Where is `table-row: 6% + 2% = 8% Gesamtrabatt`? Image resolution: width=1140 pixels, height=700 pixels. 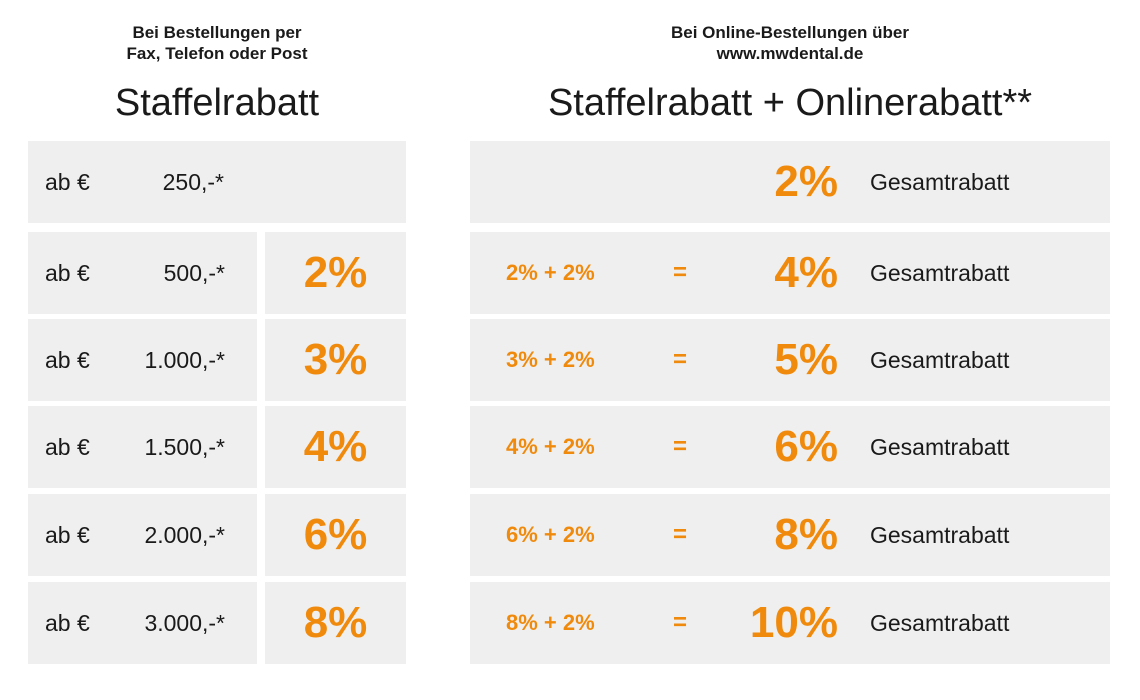
table-row: 6% + 2% = 8% Gesamtrabatt is located at coordinates (790, 535).